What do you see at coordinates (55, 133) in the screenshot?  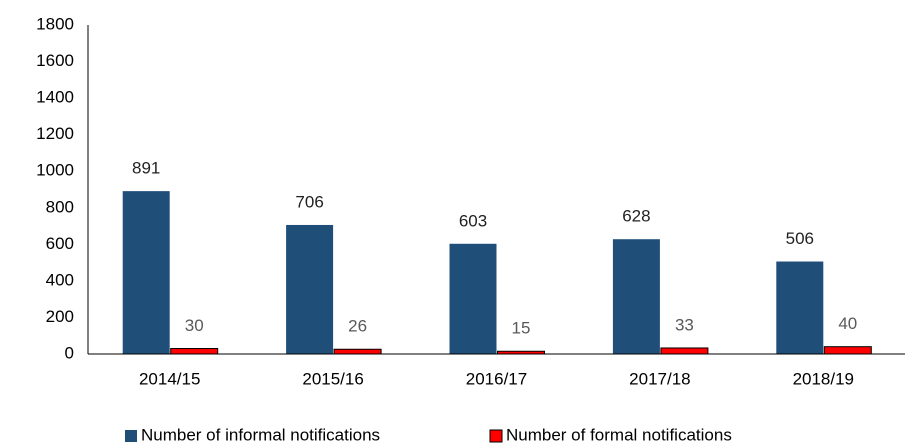 I see `y-tick-label: 1200` at bounding box center [55, 133].